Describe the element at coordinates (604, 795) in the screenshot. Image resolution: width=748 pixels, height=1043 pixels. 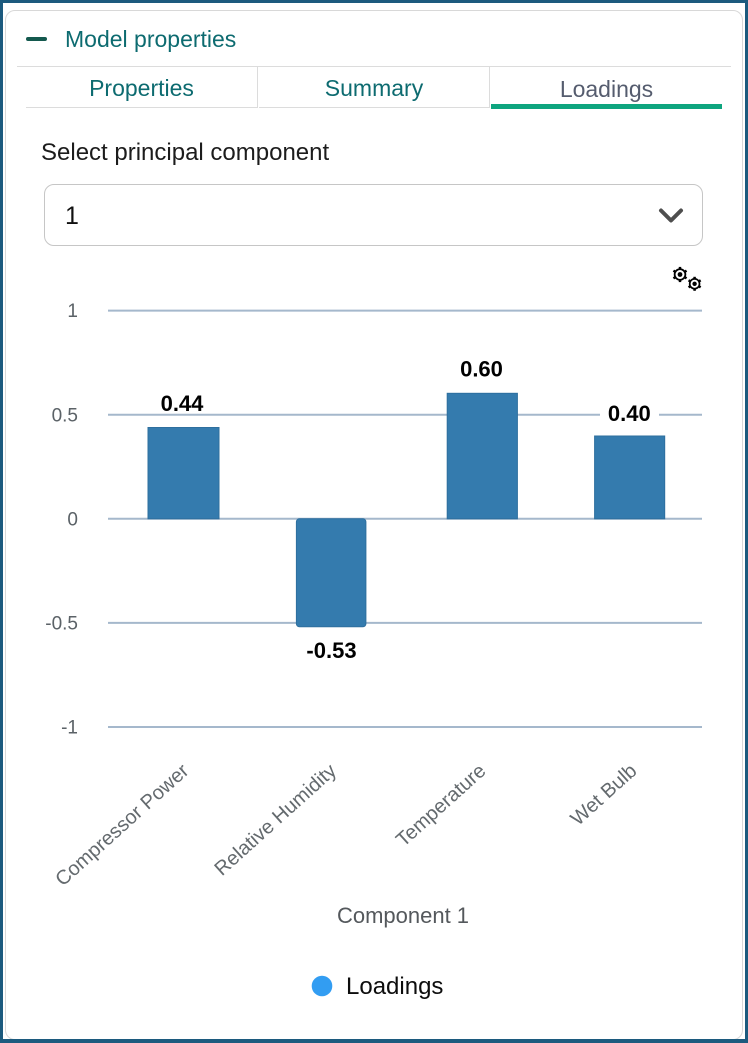
I see `svg-text: Wet Bulb` at that location.